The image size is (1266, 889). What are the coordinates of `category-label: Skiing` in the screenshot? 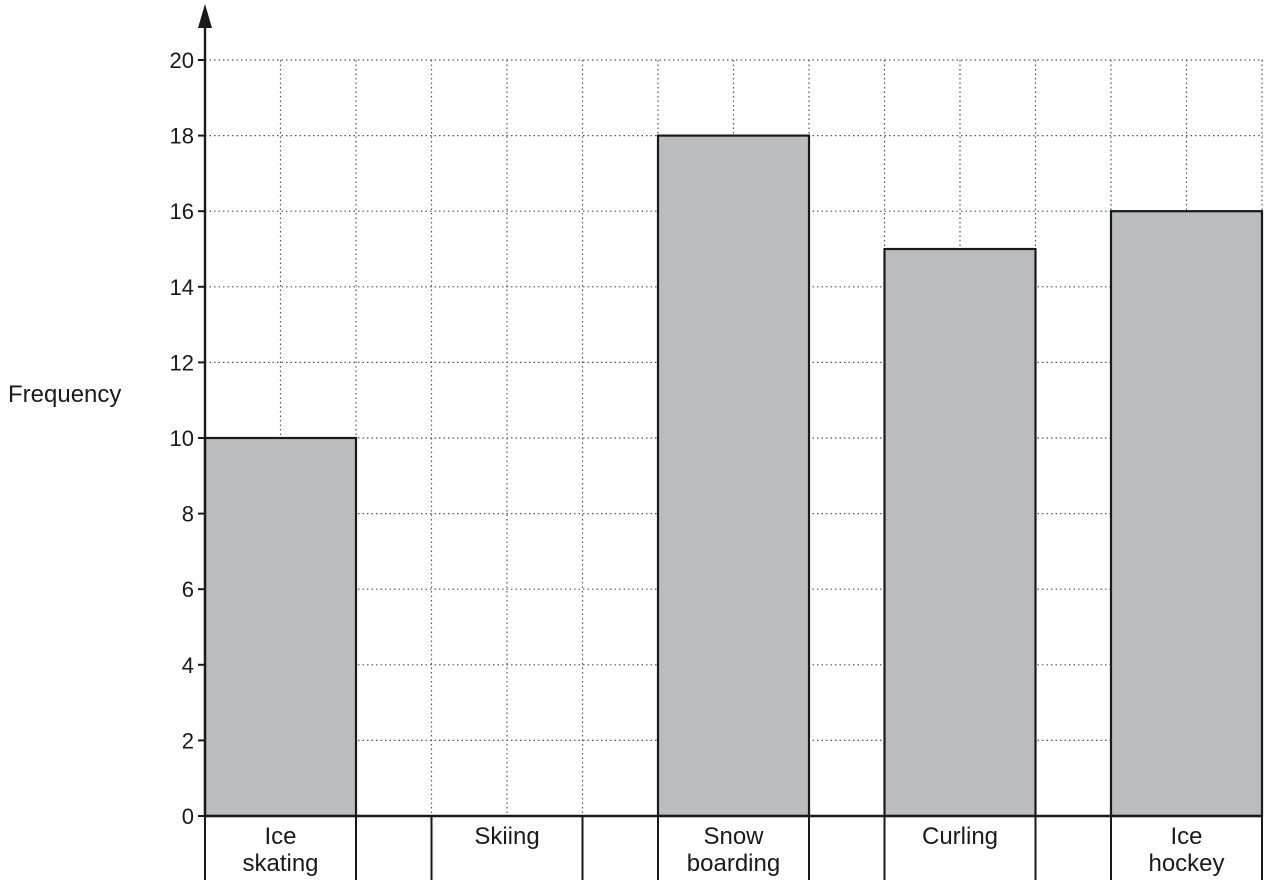 It's located at (506, 836).